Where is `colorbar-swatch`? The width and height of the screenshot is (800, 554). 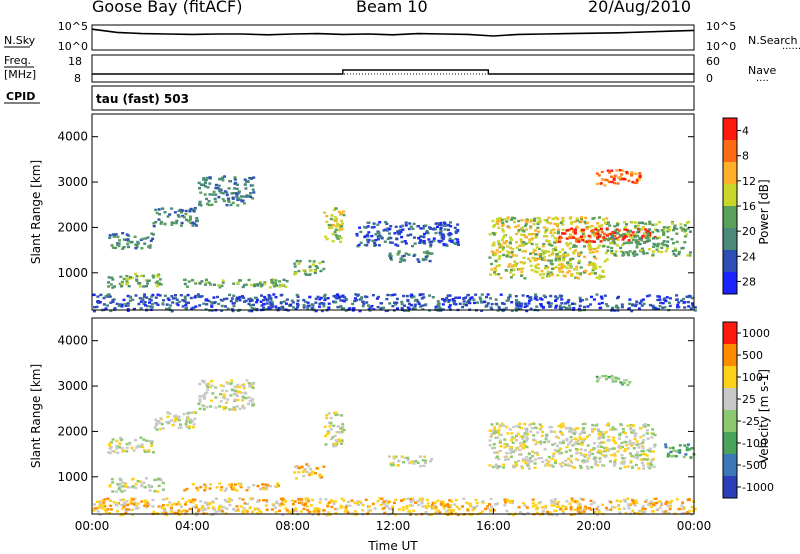
colorbar-swatch is located at coordinates (730, 195).